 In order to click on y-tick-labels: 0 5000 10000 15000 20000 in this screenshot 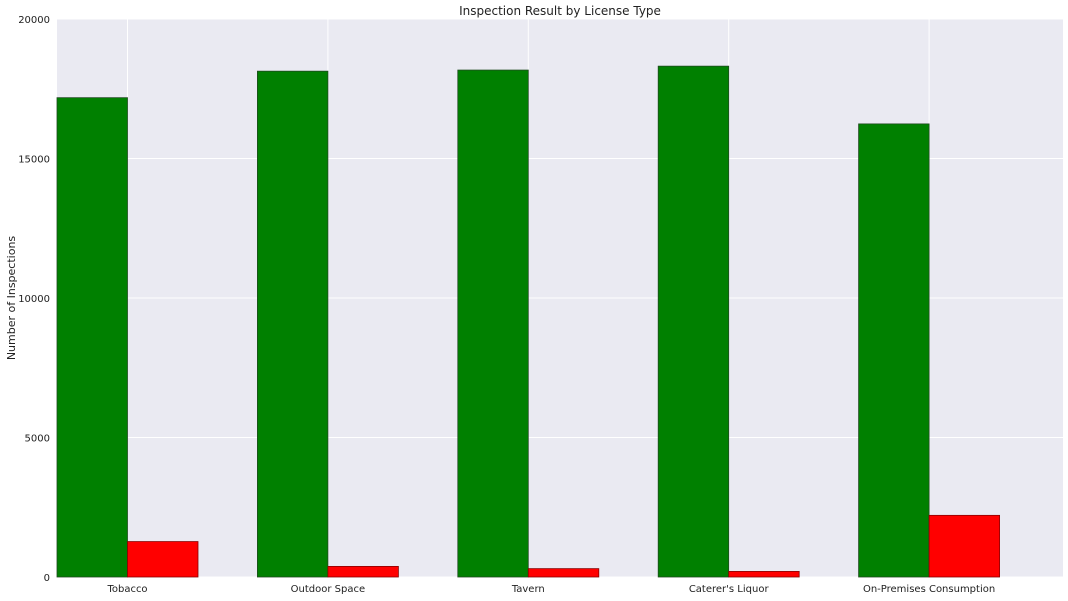, I will do `click(34, 299)`.